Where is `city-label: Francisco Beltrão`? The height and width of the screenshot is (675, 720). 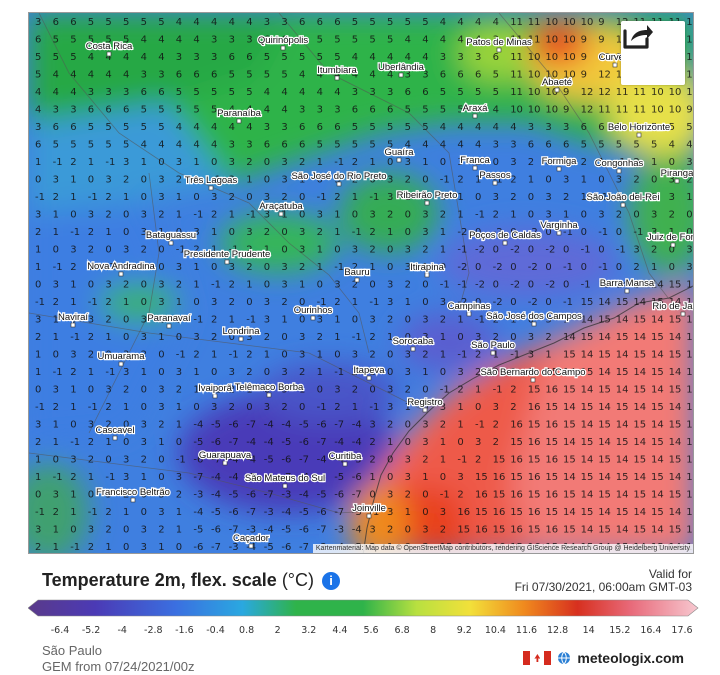
city-label: Francisco Beltrão is located at coordinates (133, 494).